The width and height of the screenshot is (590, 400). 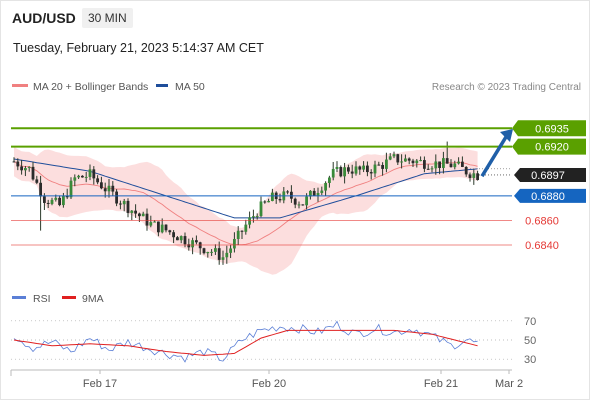 What do you see at coordinates (509, 384) in the screenshot?
I see `x-tick-label: Mar 2` at bounding box center [509, 384].